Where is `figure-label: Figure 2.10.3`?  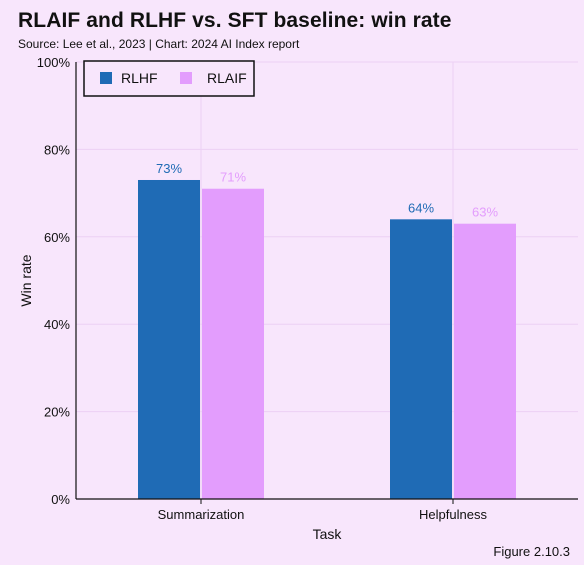
figure-label: Figure 2.10.3 is located at coordinates (531, 551).